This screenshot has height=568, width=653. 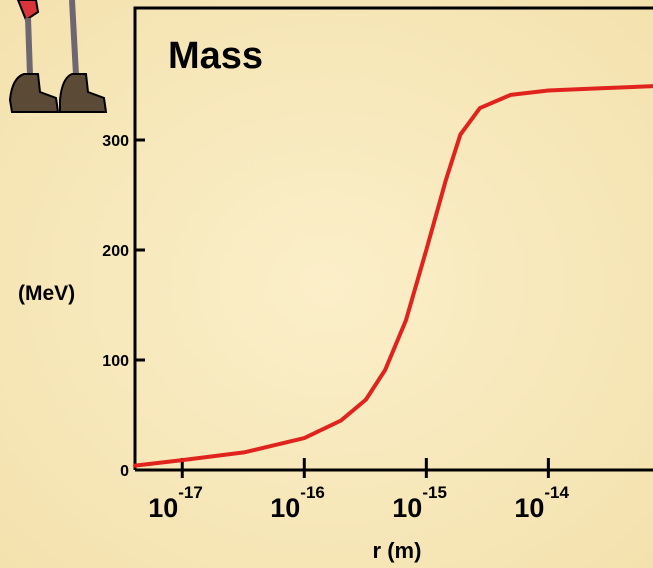 What do you see at coordinates (397, 550) in the screenshot?
I see `x-axis-label: r (m)` at bounding box center [397, 550].